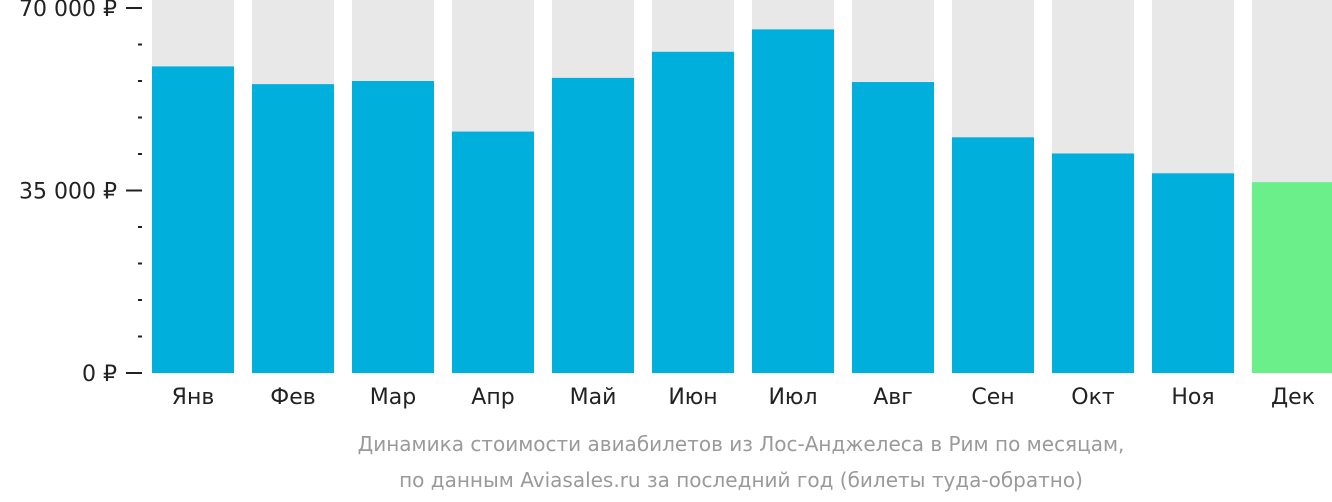 The image size is (1332, 502). Describe the element at coordinates (68, 11) in the screenshot. I see `y-tick-label: 70 000 ₽` at that location.